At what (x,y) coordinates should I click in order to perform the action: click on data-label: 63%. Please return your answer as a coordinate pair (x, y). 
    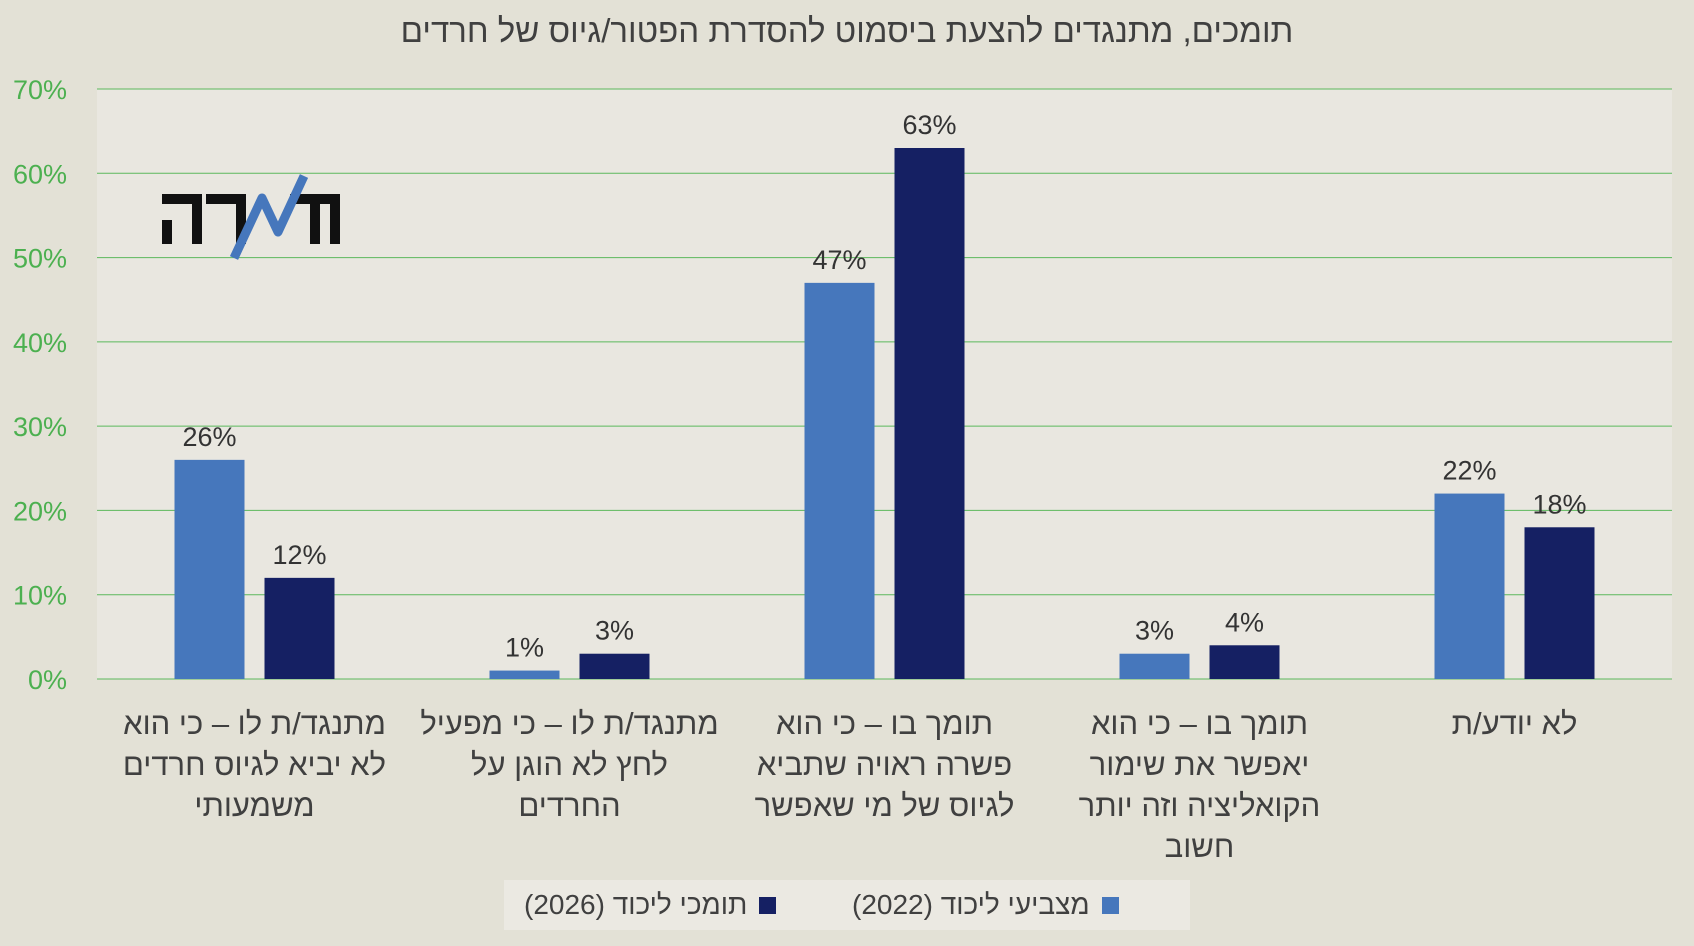
    Looking at the image, I should click on (929, 125).